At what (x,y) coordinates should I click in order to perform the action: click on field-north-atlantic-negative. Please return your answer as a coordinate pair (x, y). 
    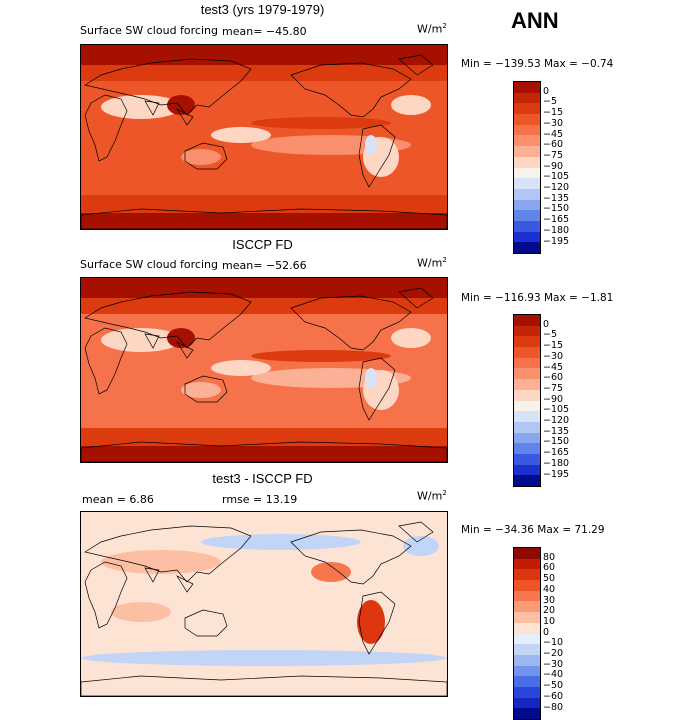
    Looking at the image, I should click on (421, 546).